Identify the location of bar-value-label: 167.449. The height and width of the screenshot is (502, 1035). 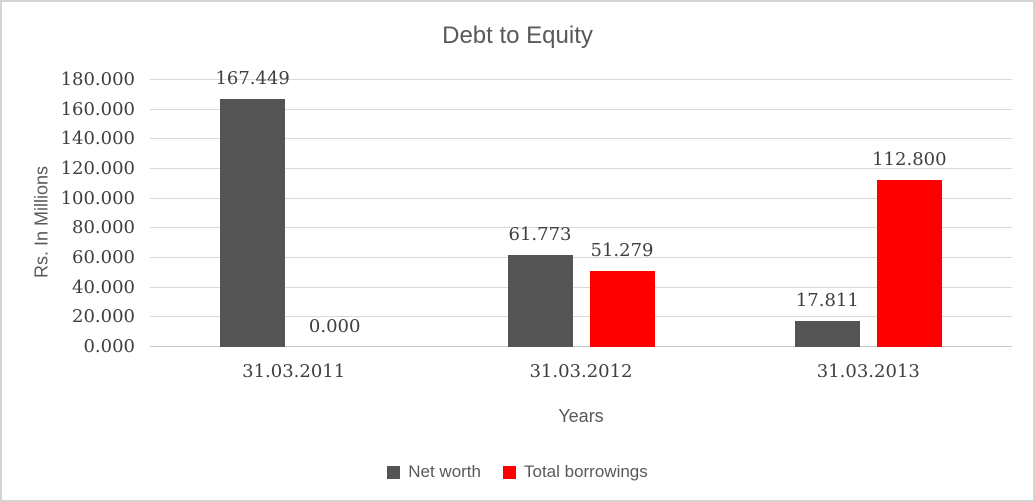
(252, 78).